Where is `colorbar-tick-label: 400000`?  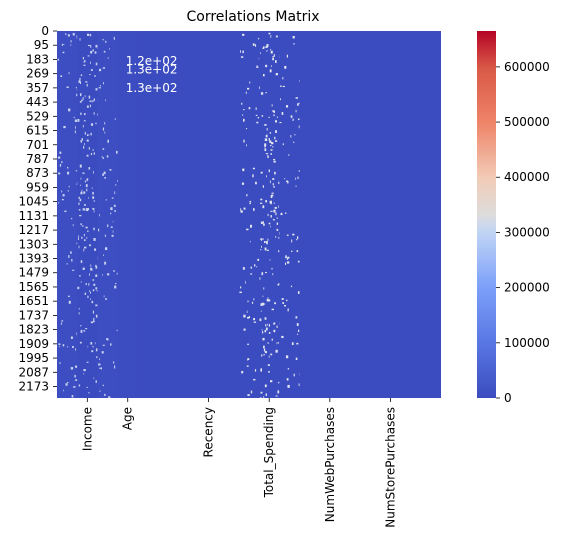
colorbar-tick-label: 400000 is located at coordinates (527, 177).